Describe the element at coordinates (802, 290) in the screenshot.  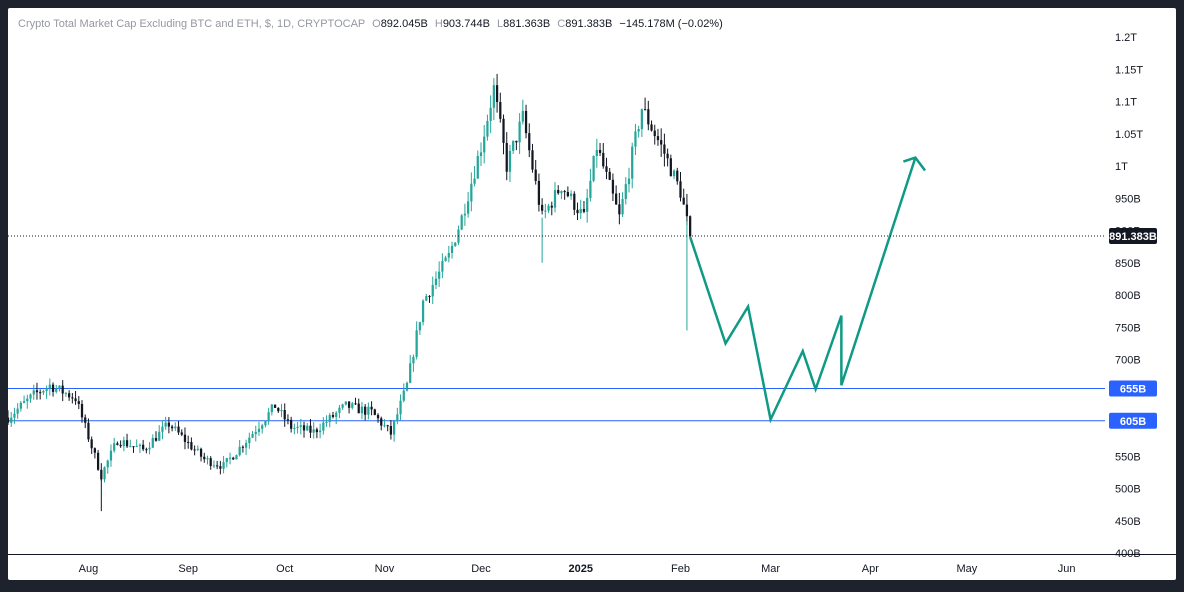
I see `projection-path` at that location.